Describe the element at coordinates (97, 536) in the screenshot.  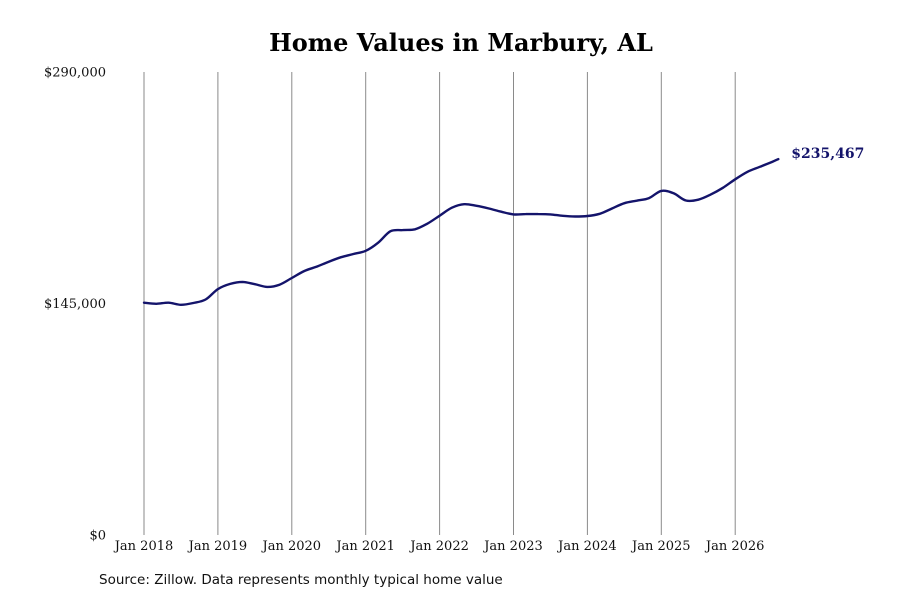
I see `y-tick-label: $0` at that location.